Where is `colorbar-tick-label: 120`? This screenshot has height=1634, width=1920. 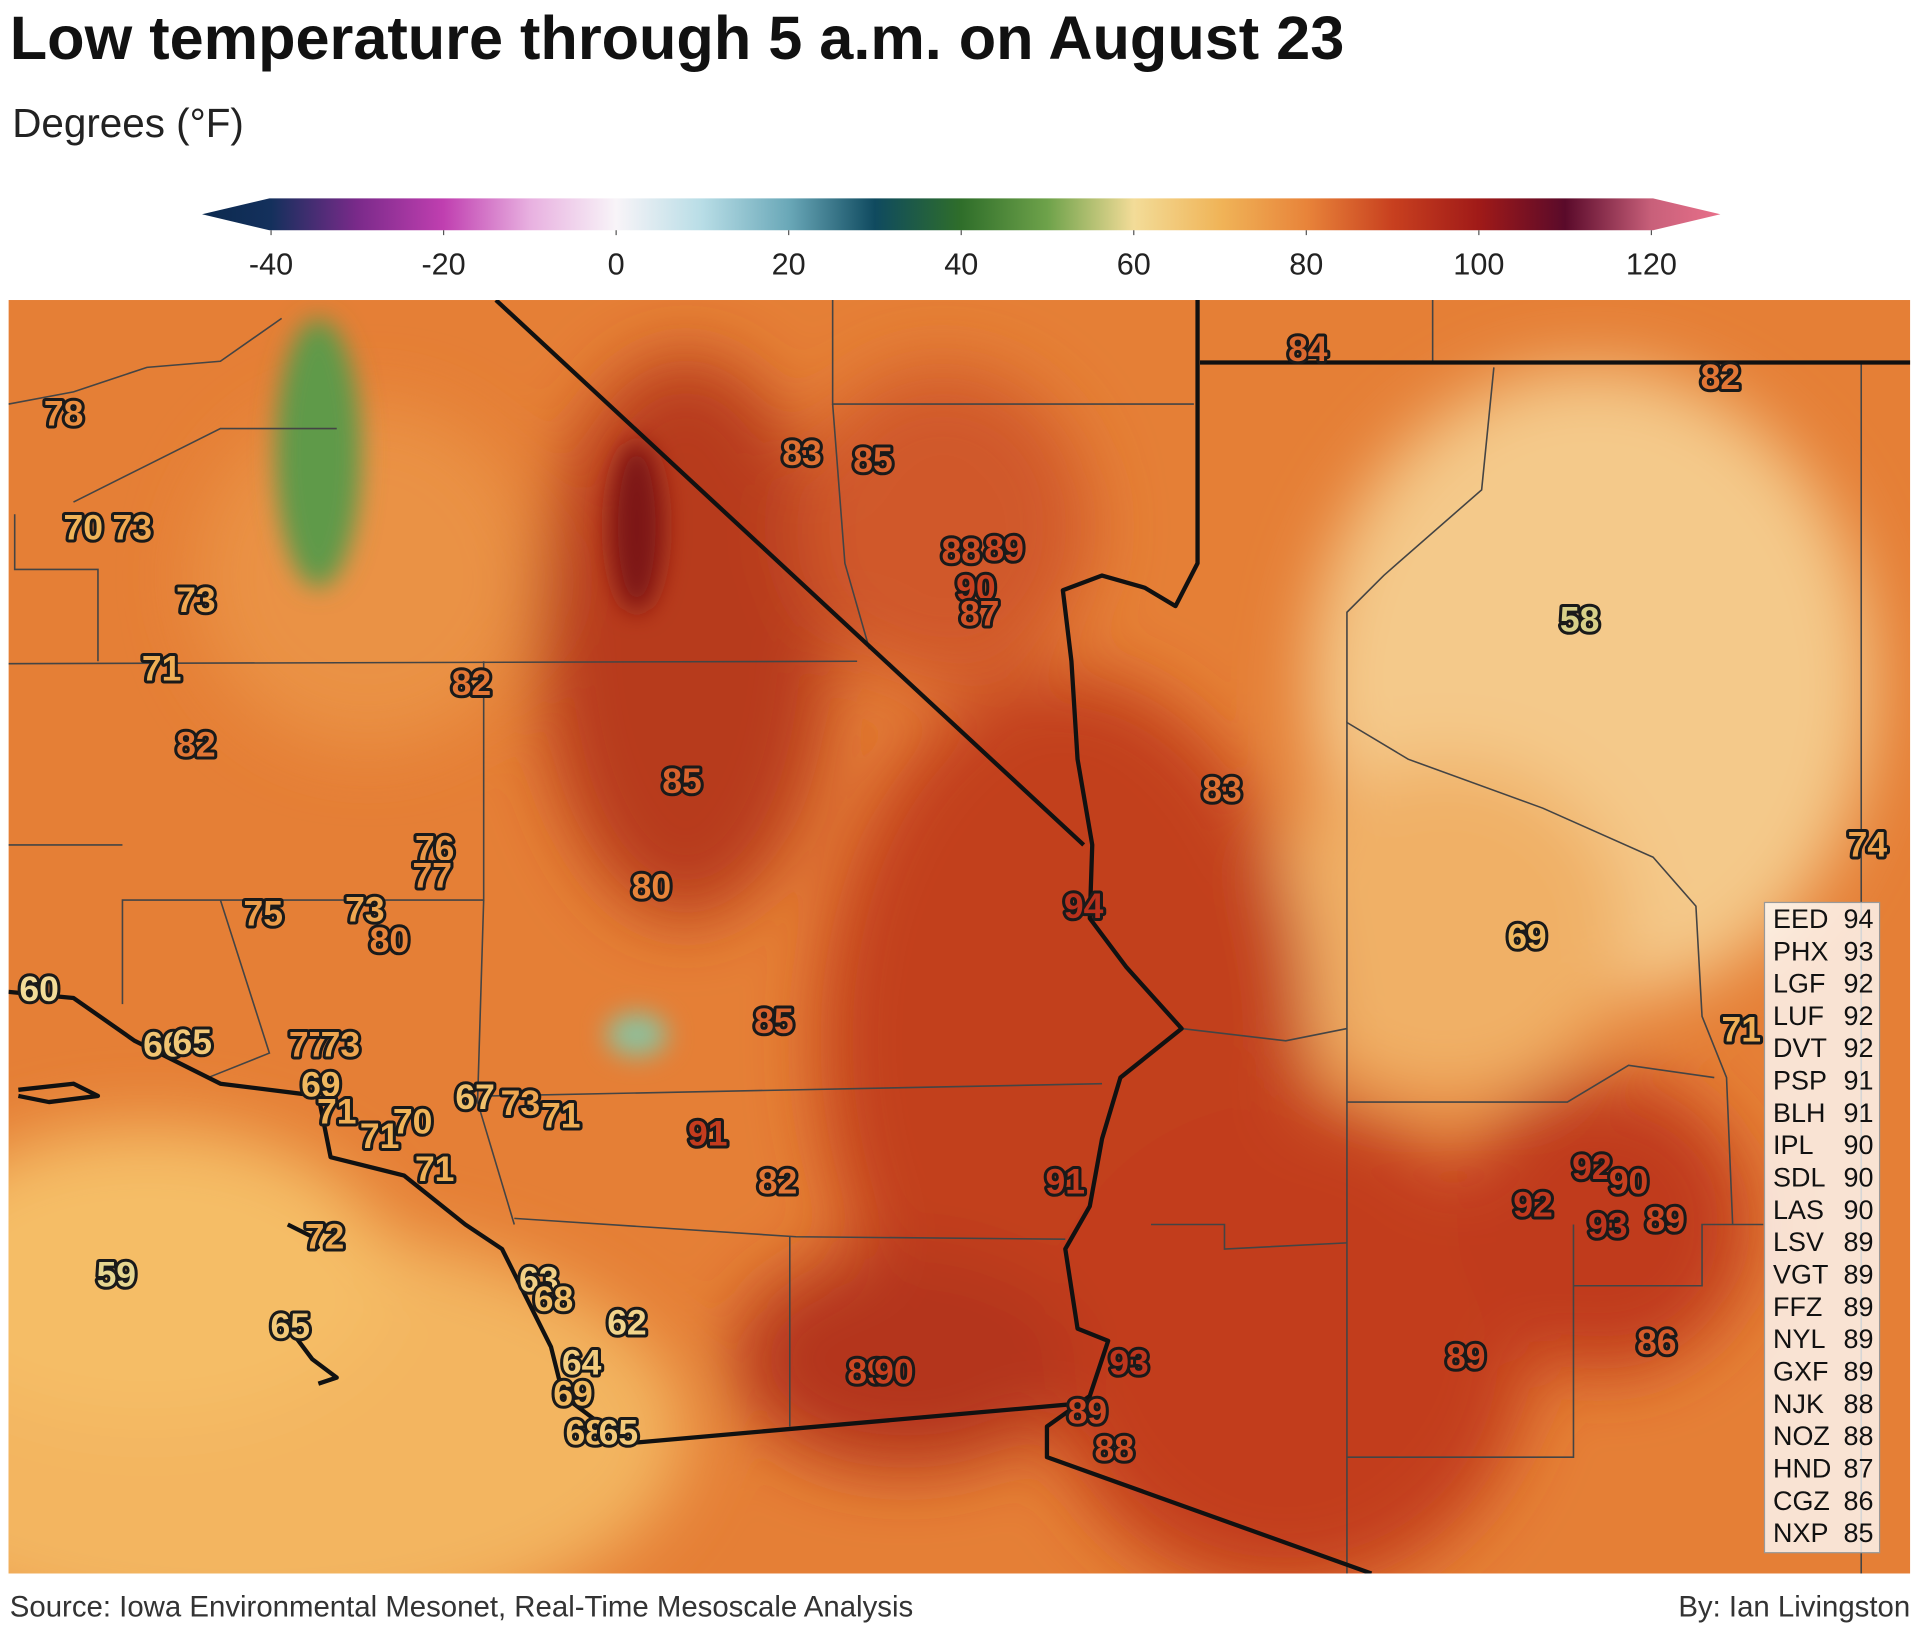 colorbar-tick-label: 120 is located at coordinates (1651, 264).